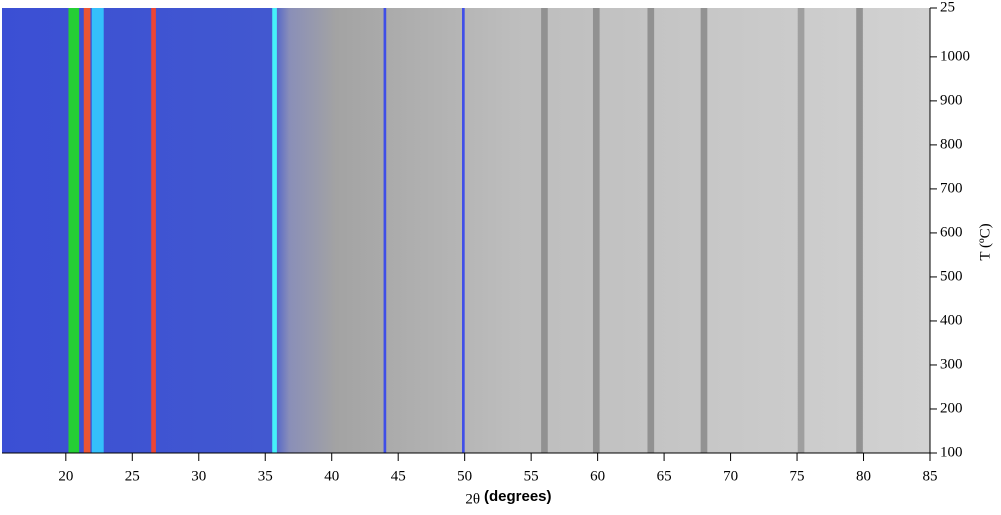 This screenshot has height=515, width=1001. I want to click on x-tick-label: 55, so click(531, 476).